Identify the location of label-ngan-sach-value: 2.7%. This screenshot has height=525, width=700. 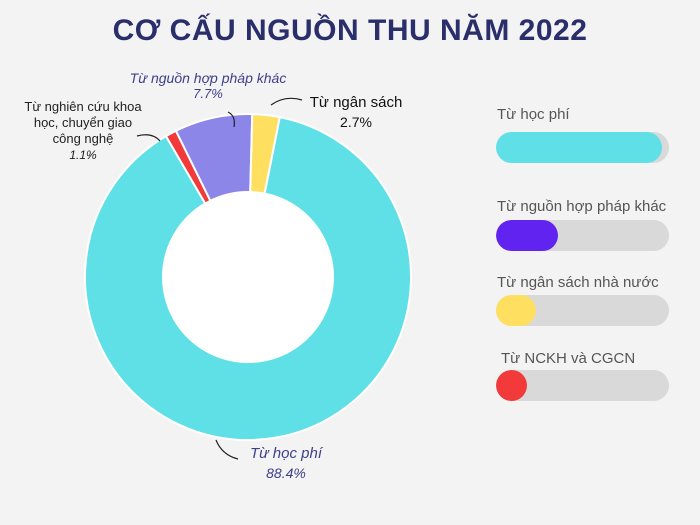
(356, 122).